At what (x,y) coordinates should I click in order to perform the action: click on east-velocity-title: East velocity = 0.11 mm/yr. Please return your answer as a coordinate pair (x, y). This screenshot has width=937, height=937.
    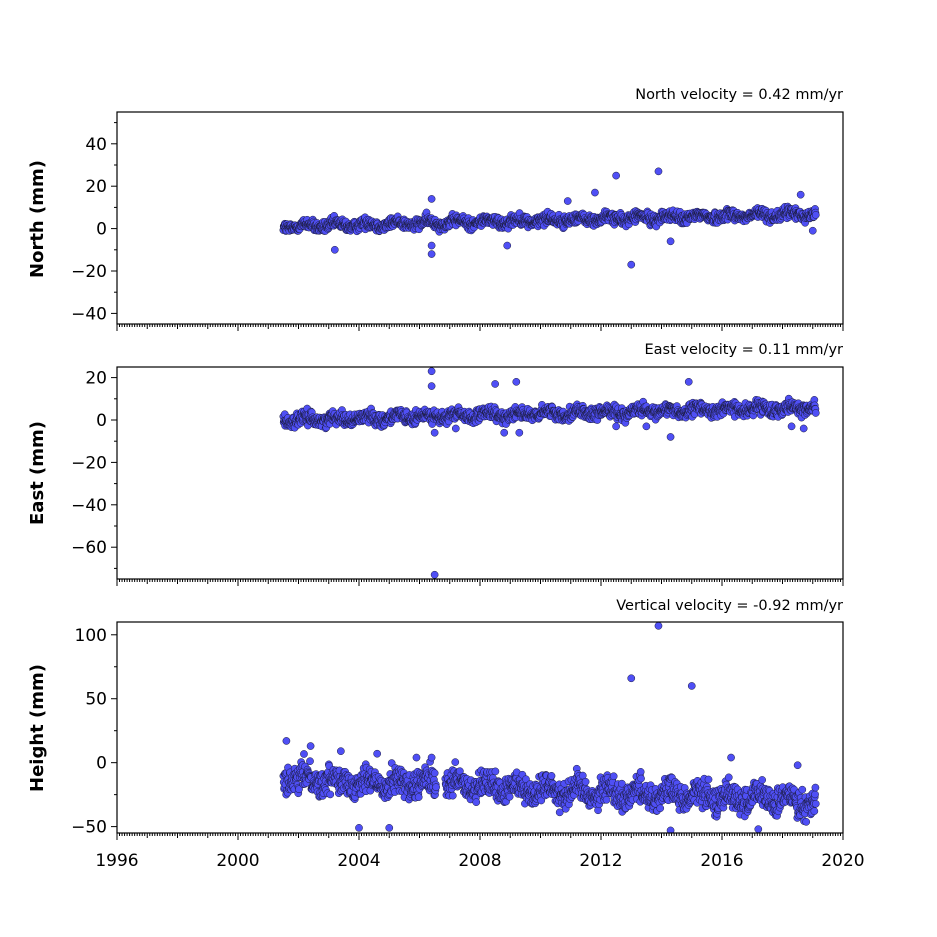
    Looking at the image, I should click on (743, 350).